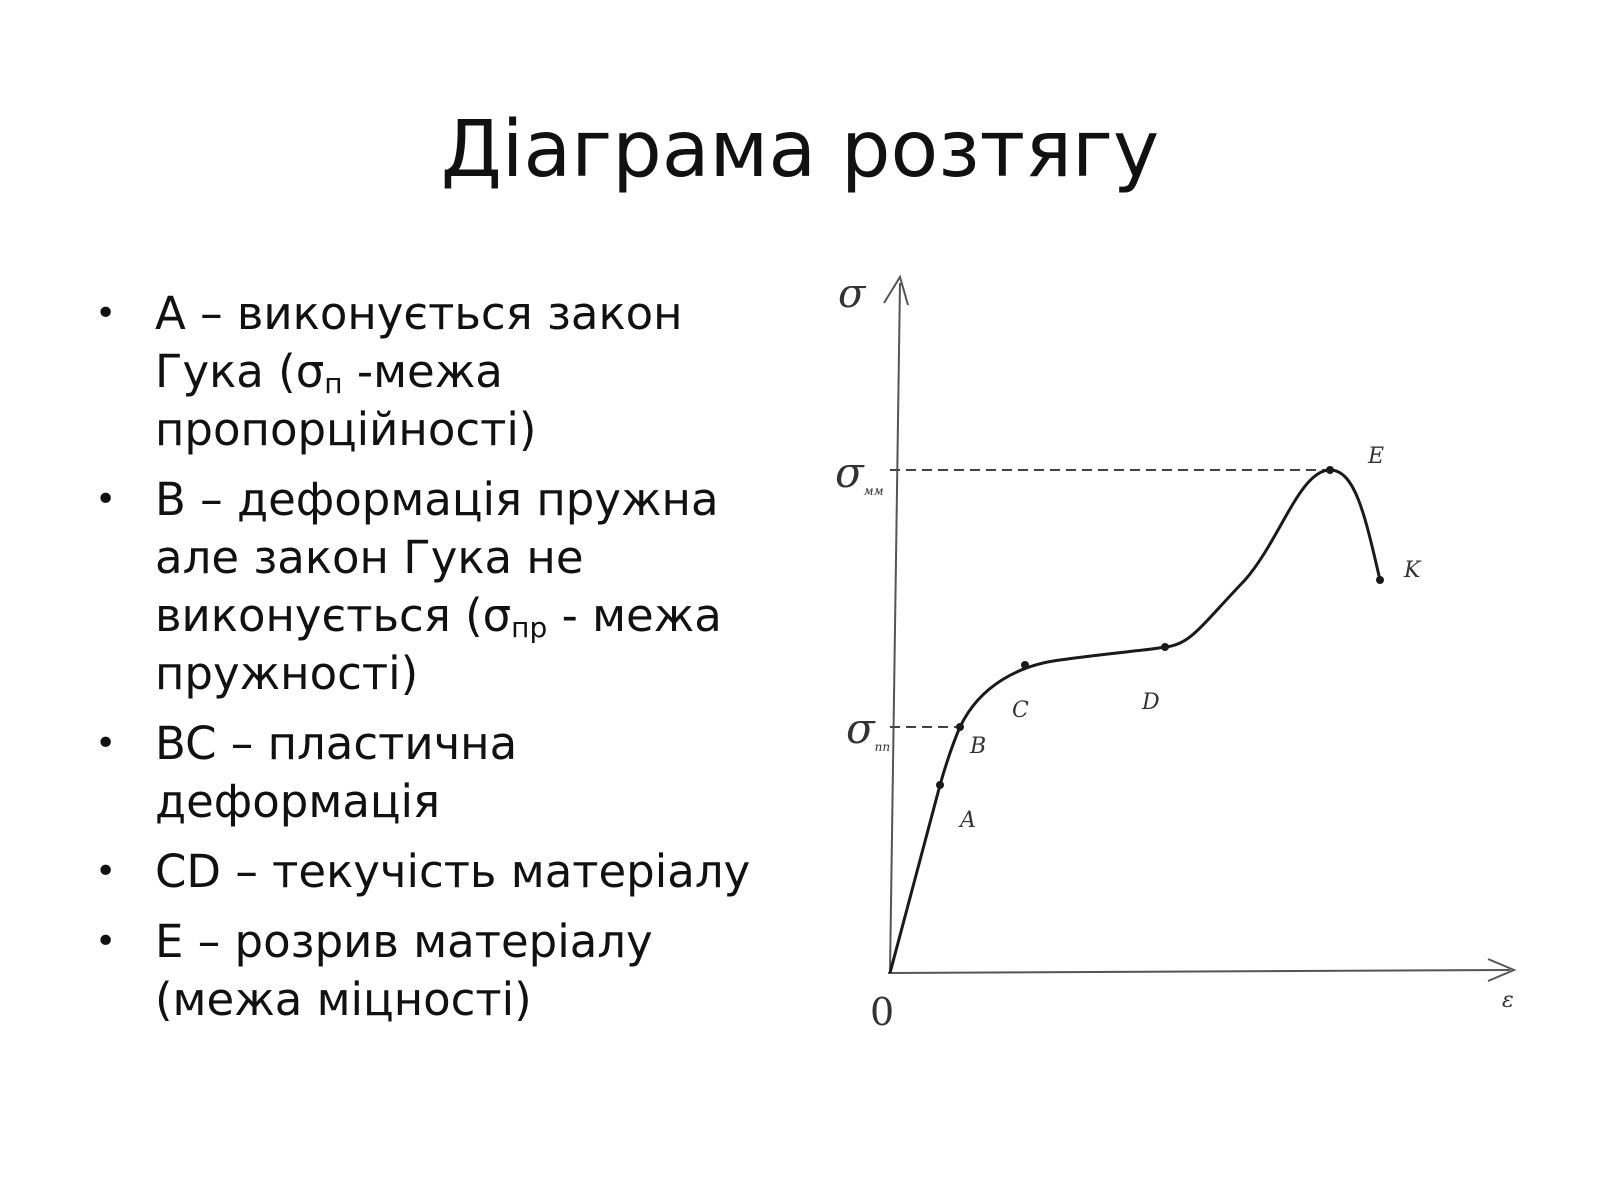 This screenshot has width=1600, height=1200. I want to click on point-a-marker, so click(940, 785).